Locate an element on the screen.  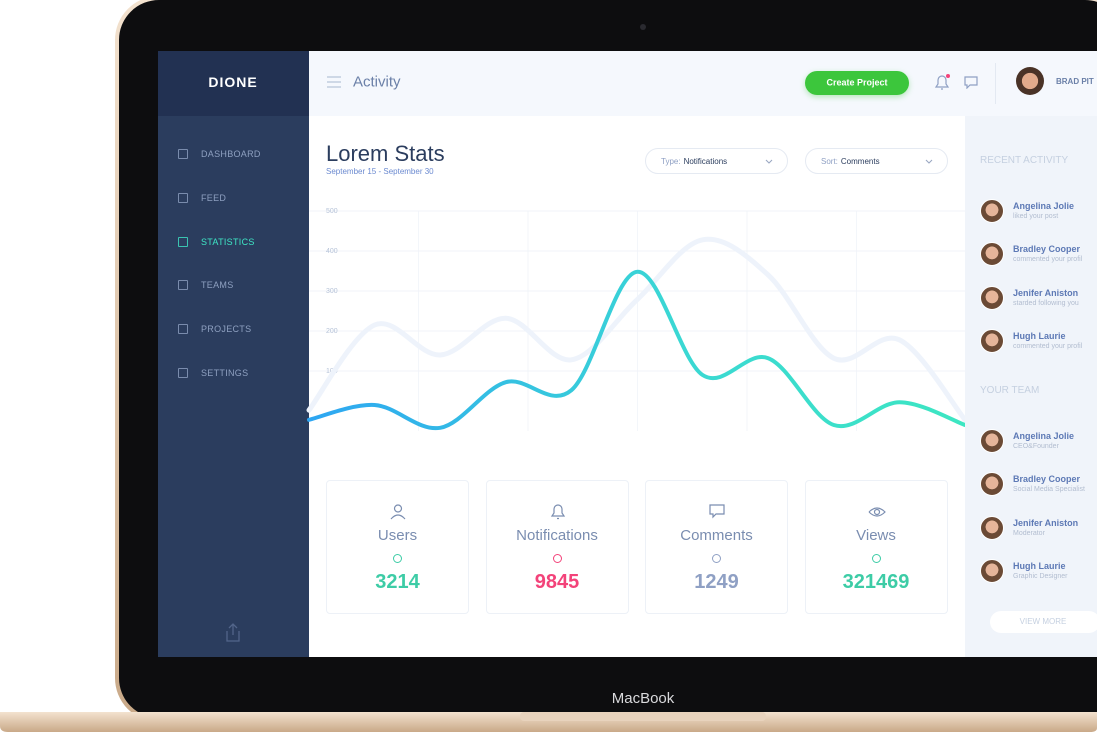
stats-title: Lorem Stats is located at coordinates (385, 153).